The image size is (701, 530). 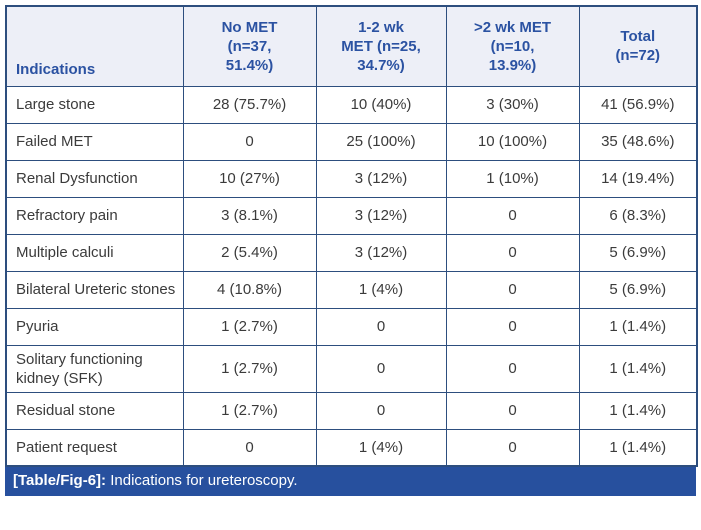 I want to click on cell: 14 (19.4%), so click(x=638, y=178).